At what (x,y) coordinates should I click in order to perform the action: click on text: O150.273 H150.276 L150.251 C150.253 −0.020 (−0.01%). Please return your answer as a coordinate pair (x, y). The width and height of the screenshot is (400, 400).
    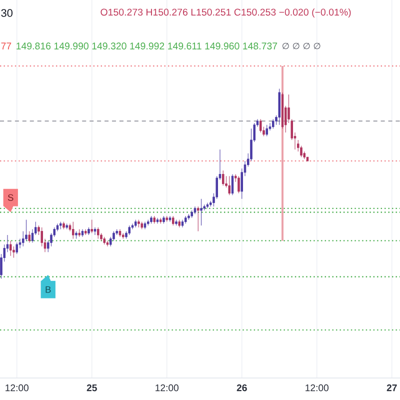
    Looking at the image, I should click on (225, 13).